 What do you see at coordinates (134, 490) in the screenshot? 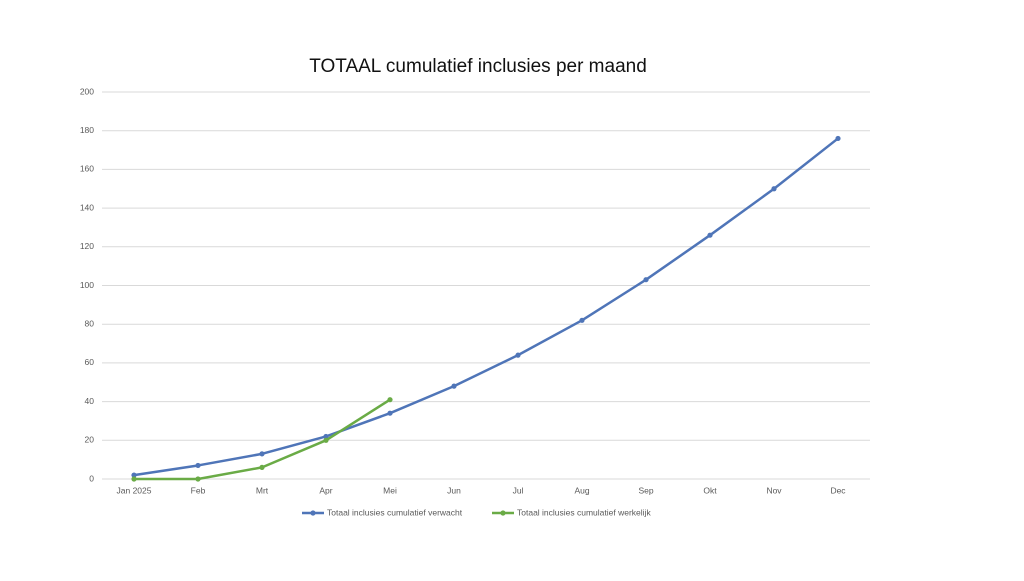
I see `x-tick-label: Jan 2025` at bounding box center [134, 490].